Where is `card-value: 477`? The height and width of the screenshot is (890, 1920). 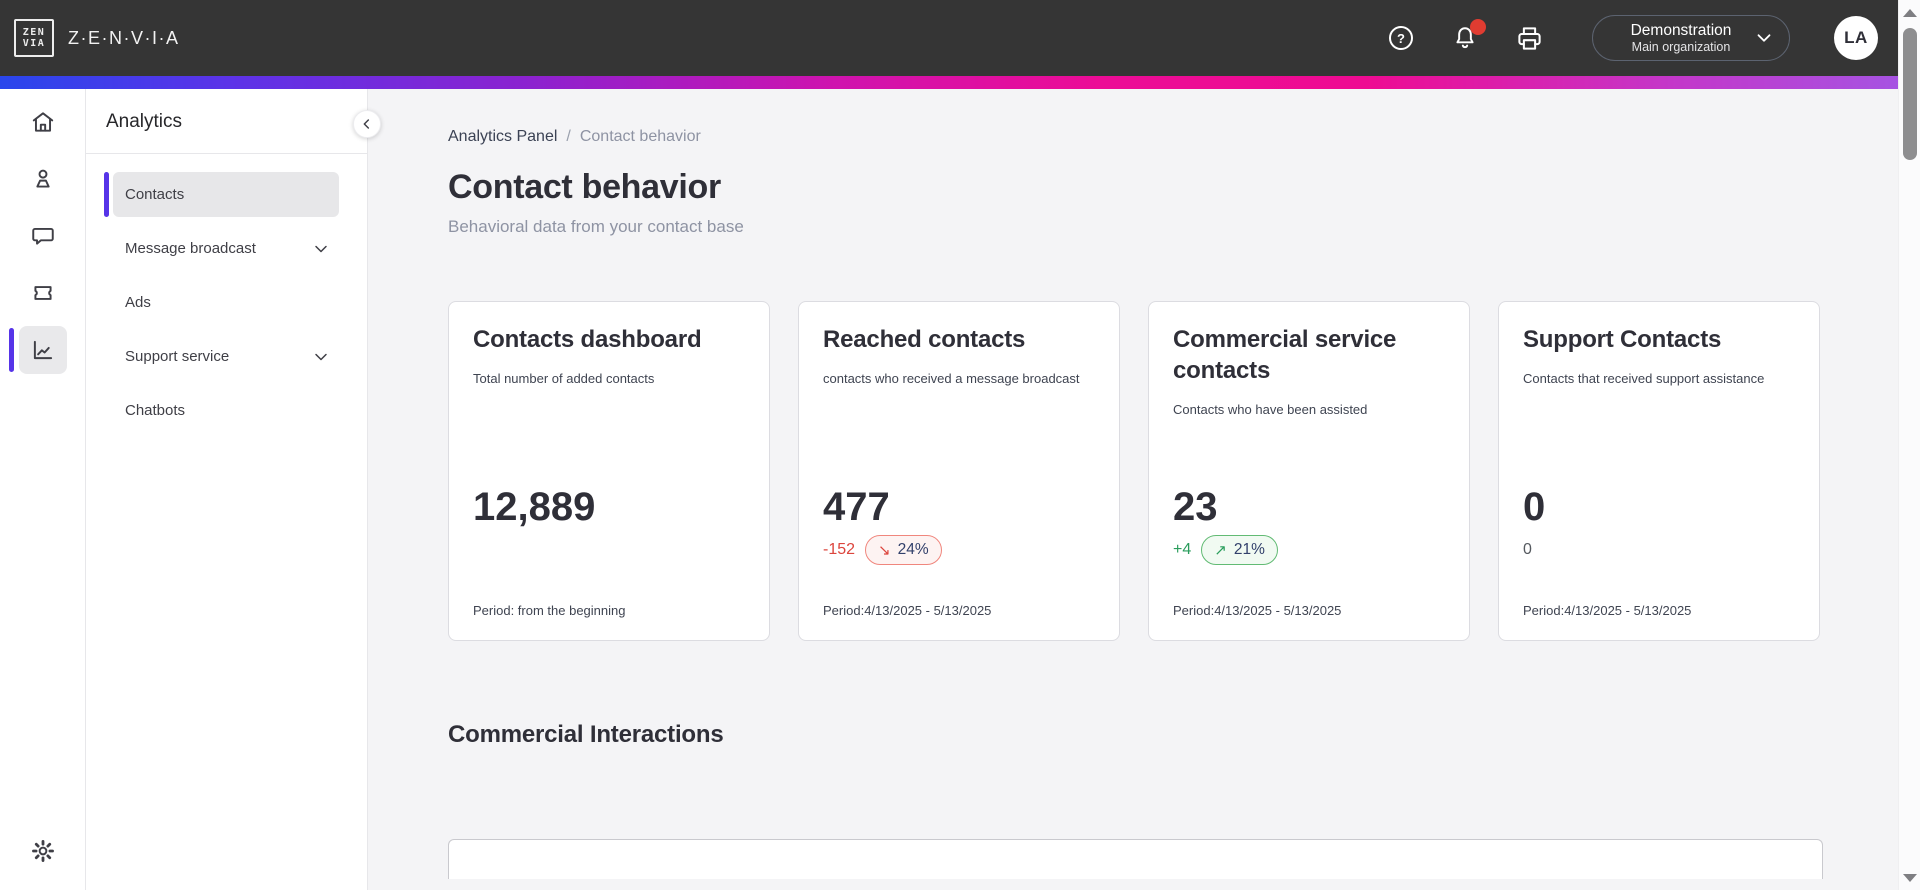 card-value: 477 is located at coordinates (856, 507).